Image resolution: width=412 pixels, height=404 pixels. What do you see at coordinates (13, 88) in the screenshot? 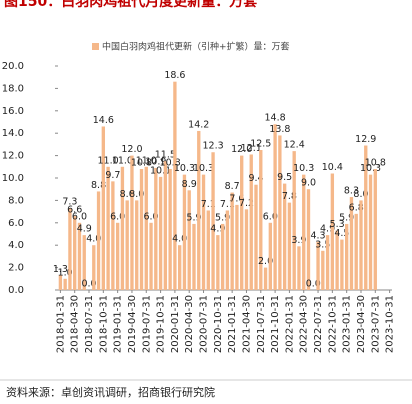
I see `y-tick-label: 18.0` at bounding box center [13, 88].